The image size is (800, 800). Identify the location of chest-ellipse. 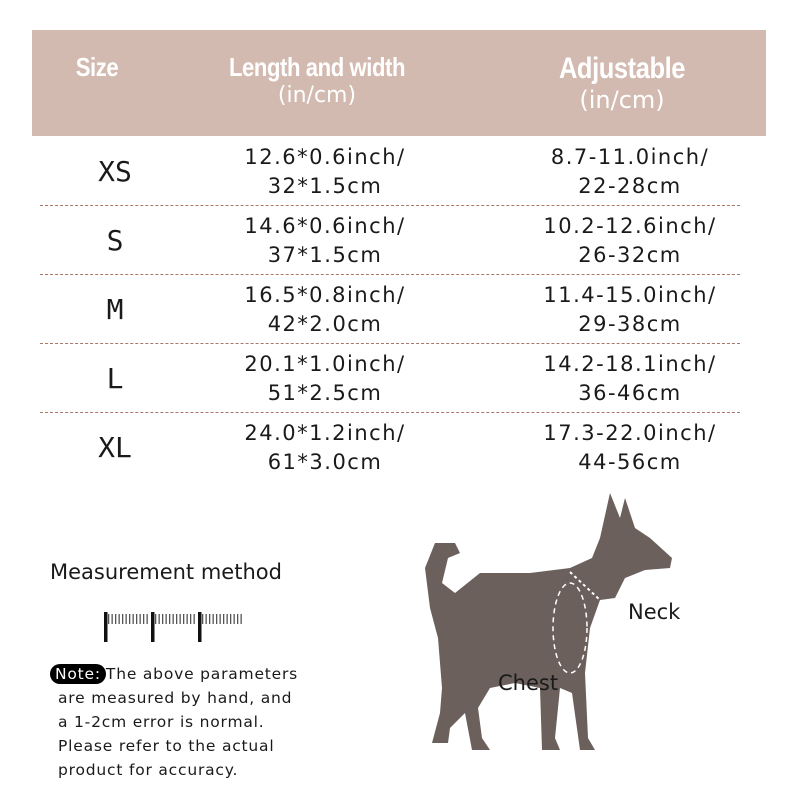
(570, 628).